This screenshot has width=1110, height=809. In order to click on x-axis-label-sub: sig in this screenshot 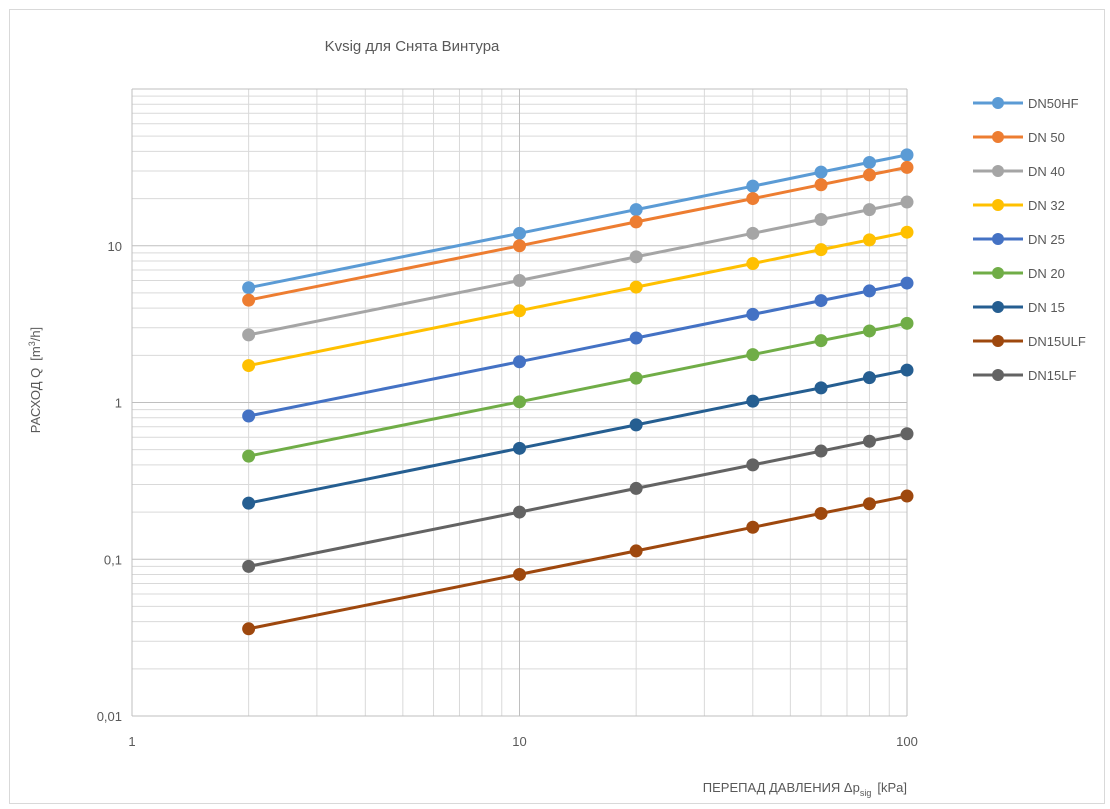, I will do `click(866, 793)`.